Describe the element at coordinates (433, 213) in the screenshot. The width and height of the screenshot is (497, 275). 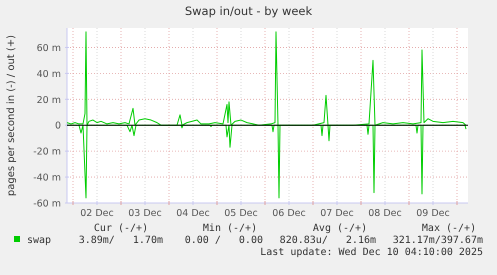
I see `x-tick-label: 09 Dec` at that location.